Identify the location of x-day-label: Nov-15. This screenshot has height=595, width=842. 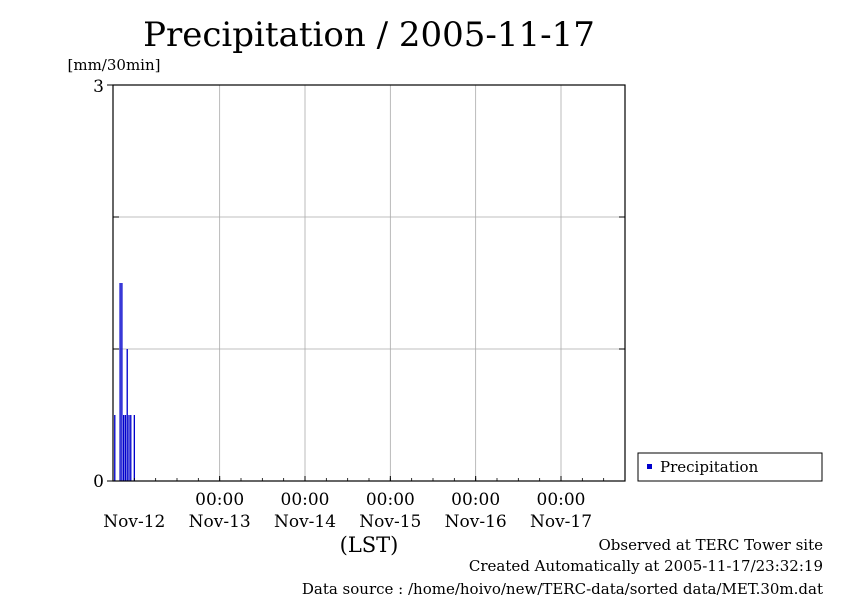
(390, 522).